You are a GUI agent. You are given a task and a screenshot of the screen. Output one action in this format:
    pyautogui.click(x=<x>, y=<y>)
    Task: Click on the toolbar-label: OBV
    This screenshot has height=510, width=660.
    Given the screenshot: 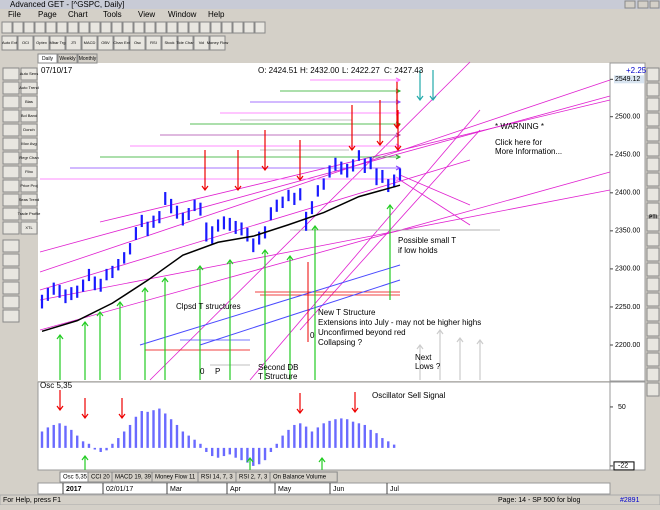 What is the action you would take?
    pyautogui.click(x=105, y=42)
    